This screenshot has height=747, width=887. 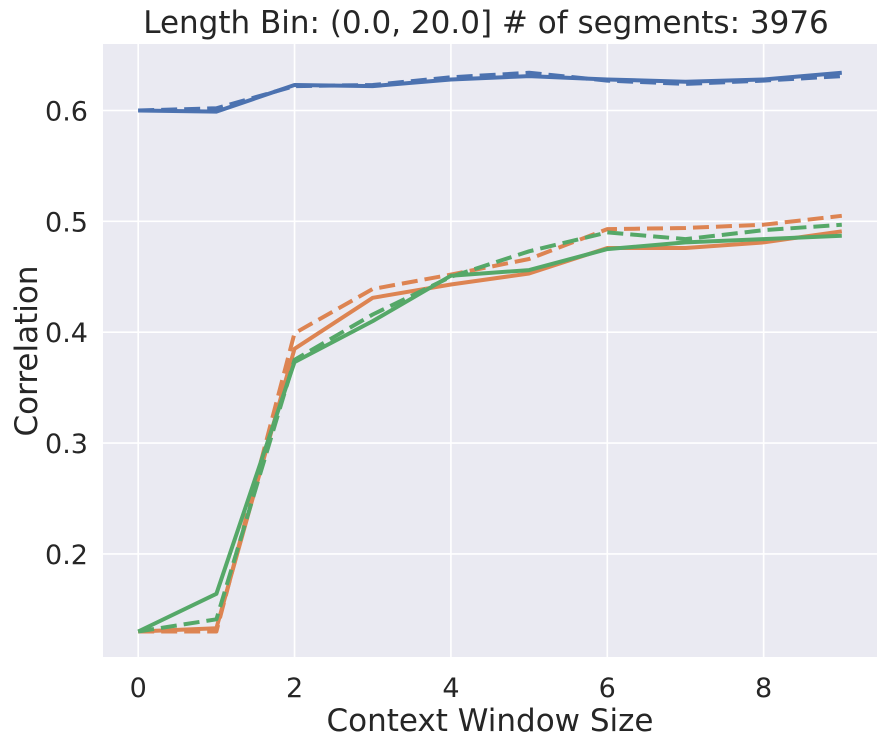 What do you see at coordinates (138, 688) in the screenshot?
I see `x-tick-label: 0` at bounding box center [138, 688].